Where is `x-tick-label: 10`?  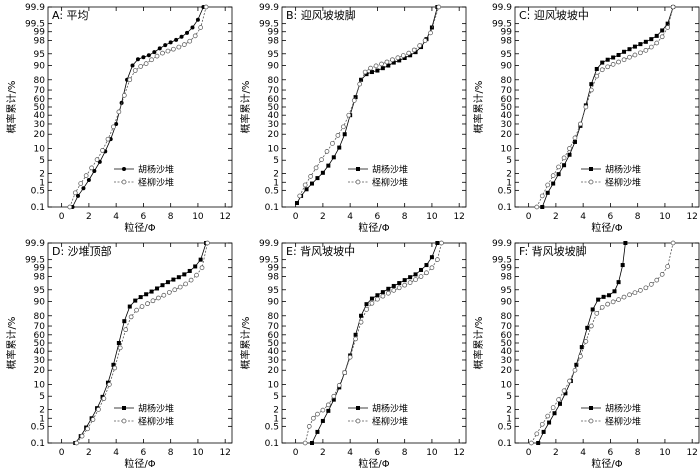 x-tick-label: 10 is located at coordinates (432, 453).